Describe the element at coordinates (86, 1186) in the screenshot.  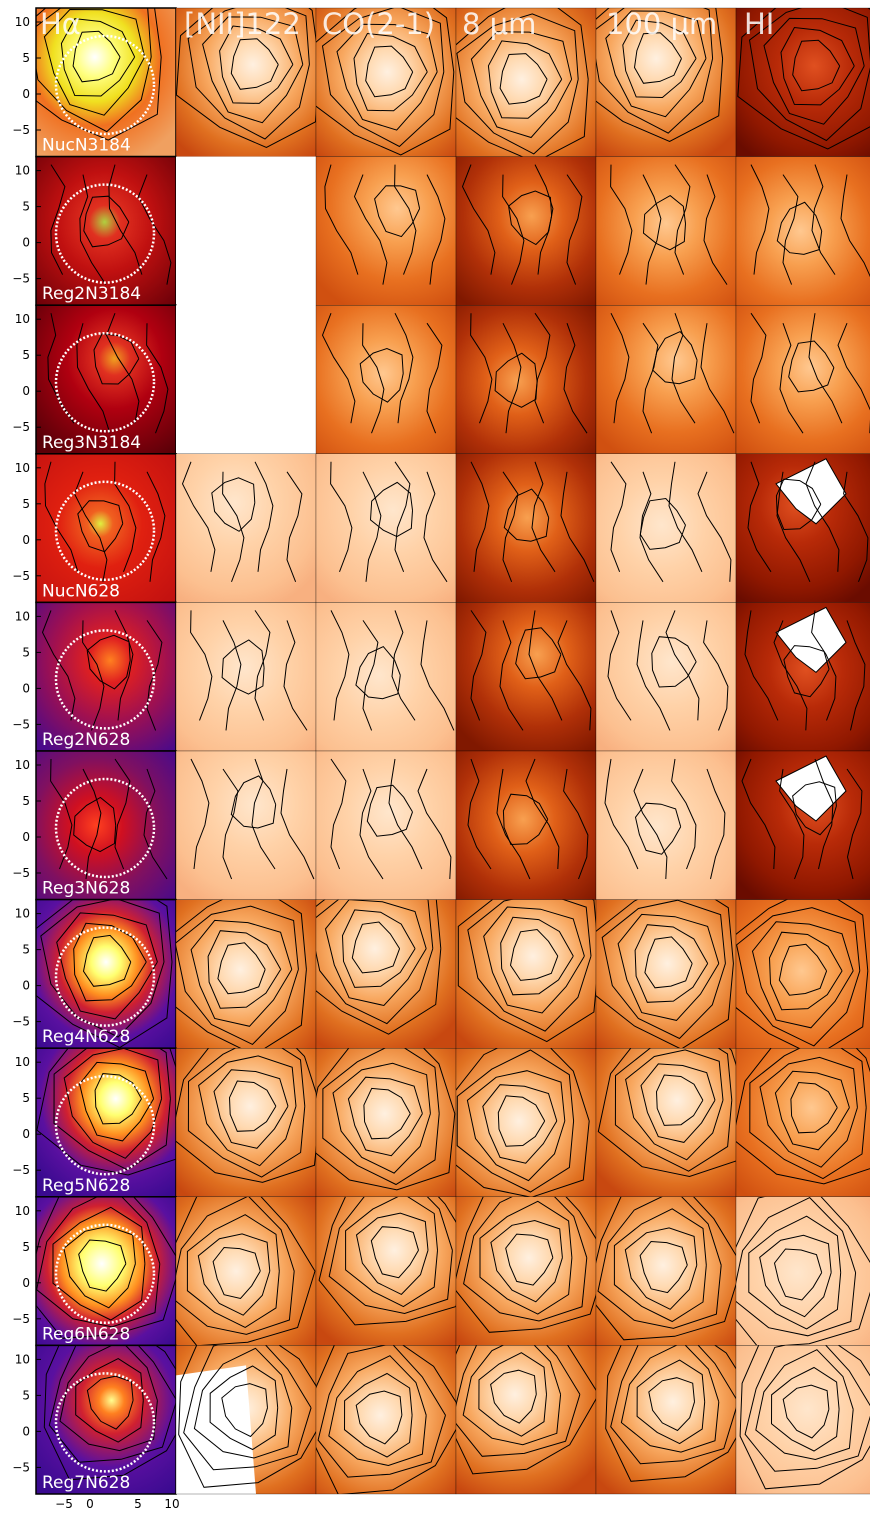
I see `region-label: Reg5N628` at that location.